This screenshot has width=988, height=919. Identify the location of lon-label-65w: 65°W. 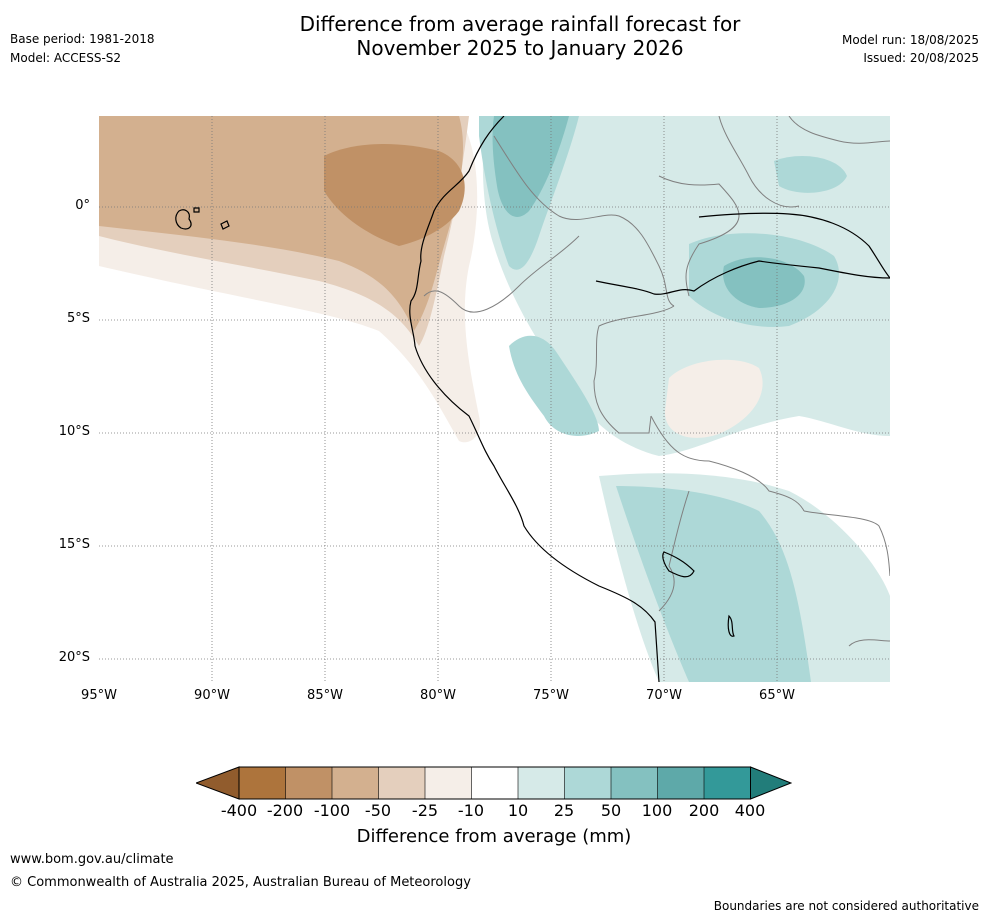
(777, 695).